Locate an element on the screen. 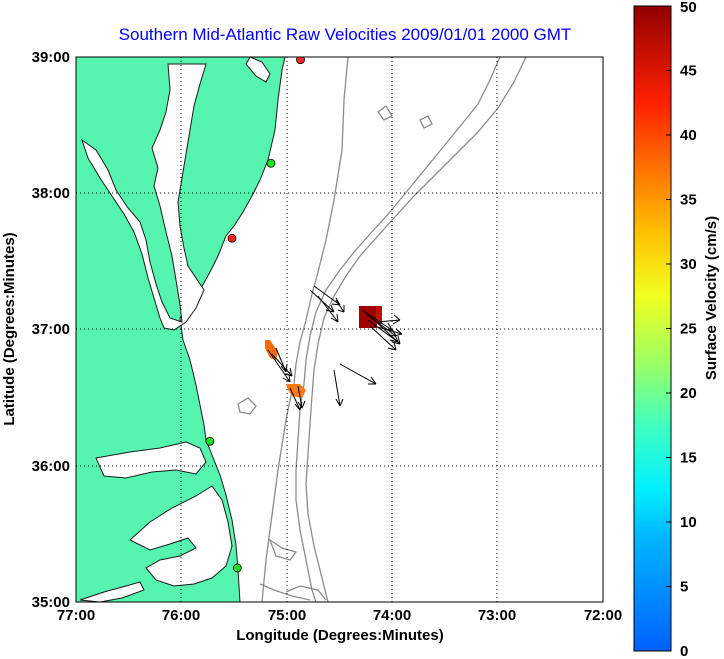 The height and width of the screenshot is (659, 724). y-tick-label: 38:00 is located at coordinates (51, 193).